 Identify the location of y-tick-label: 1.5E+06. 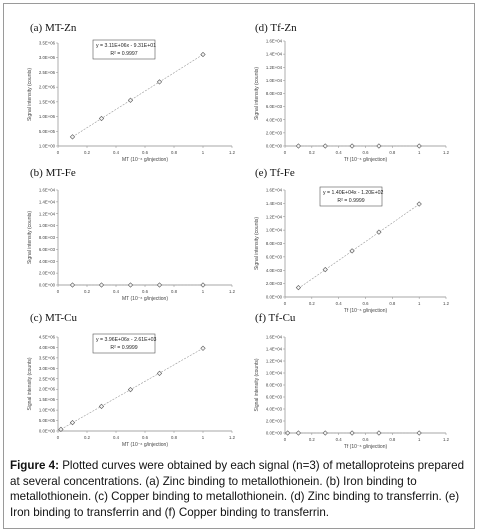
(47, 399).